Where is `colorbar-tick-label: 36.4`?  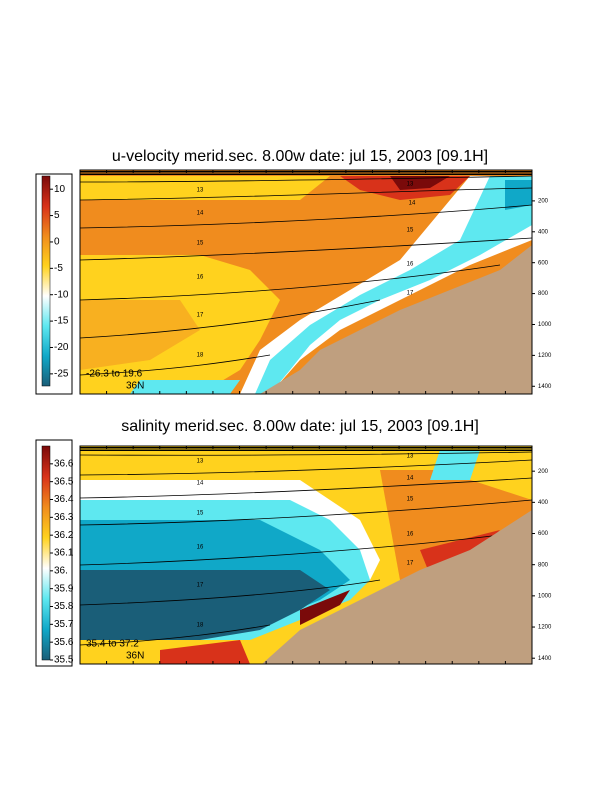
colorbar-tick-label: 36.4 is located at coordinates (64, 499).